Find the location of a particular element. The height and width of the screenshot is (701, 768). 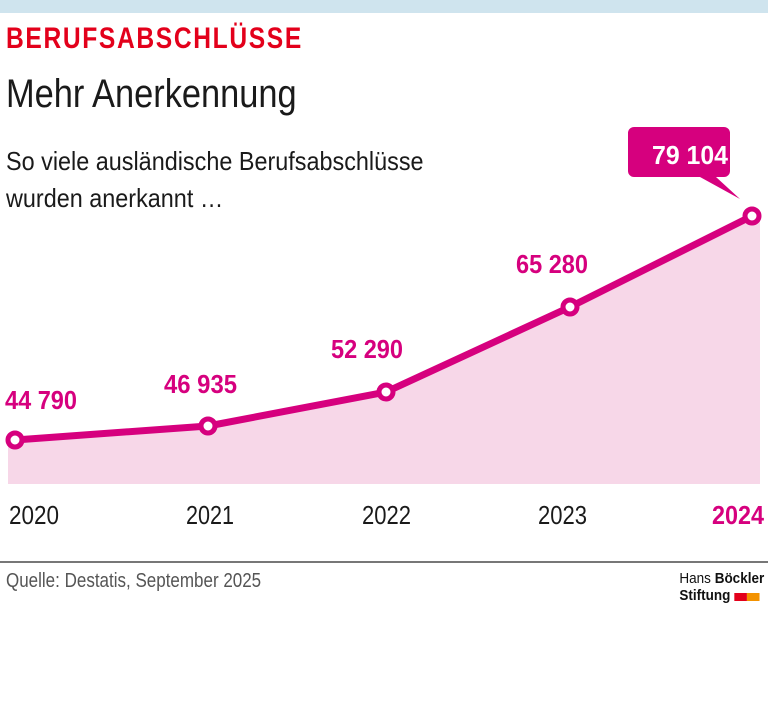

logo-text-hans: Hans is located at coordinates (697, 578).